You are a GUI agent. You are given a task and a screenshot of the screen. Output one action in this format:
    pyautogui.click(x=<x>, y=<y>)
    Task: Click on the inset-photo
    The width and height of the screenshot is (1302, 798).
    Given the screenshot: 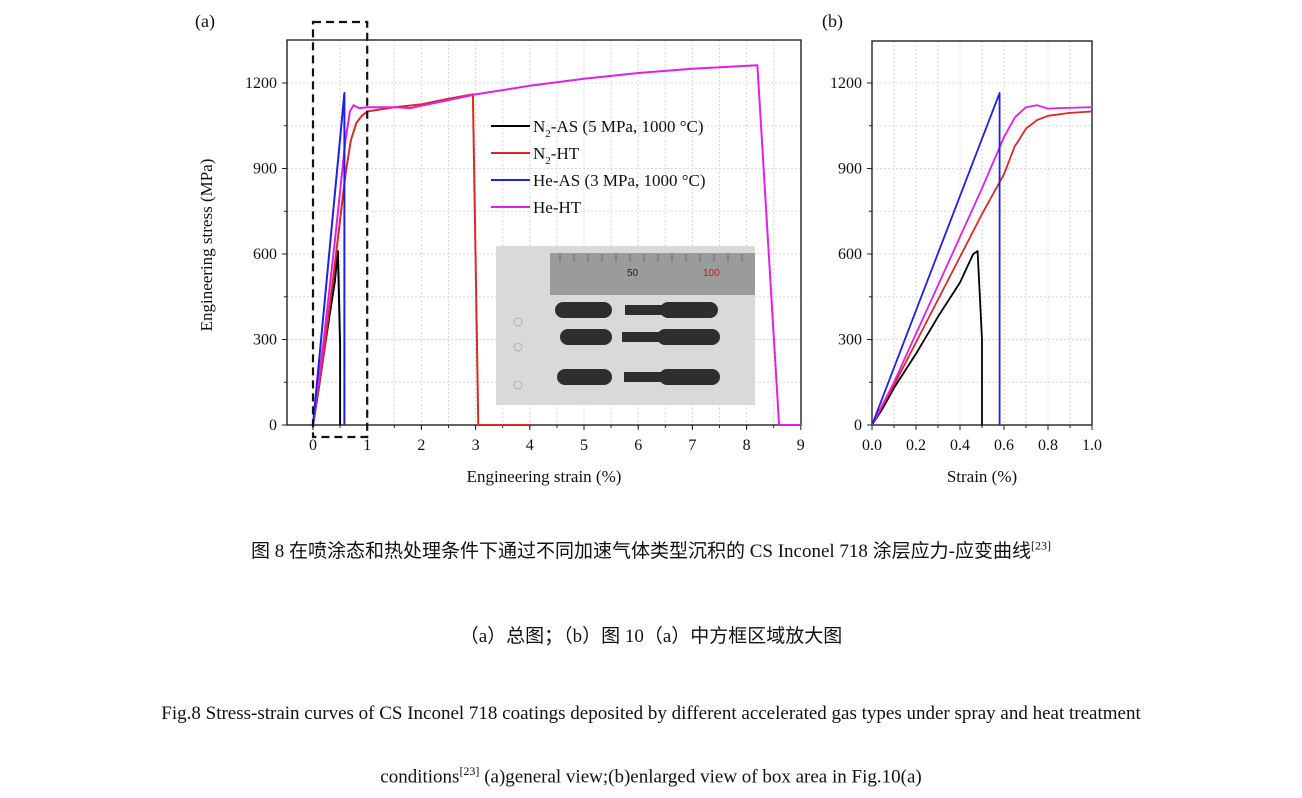 What is the action you would take?
    pyautogui.click(x=625, y=325)
    